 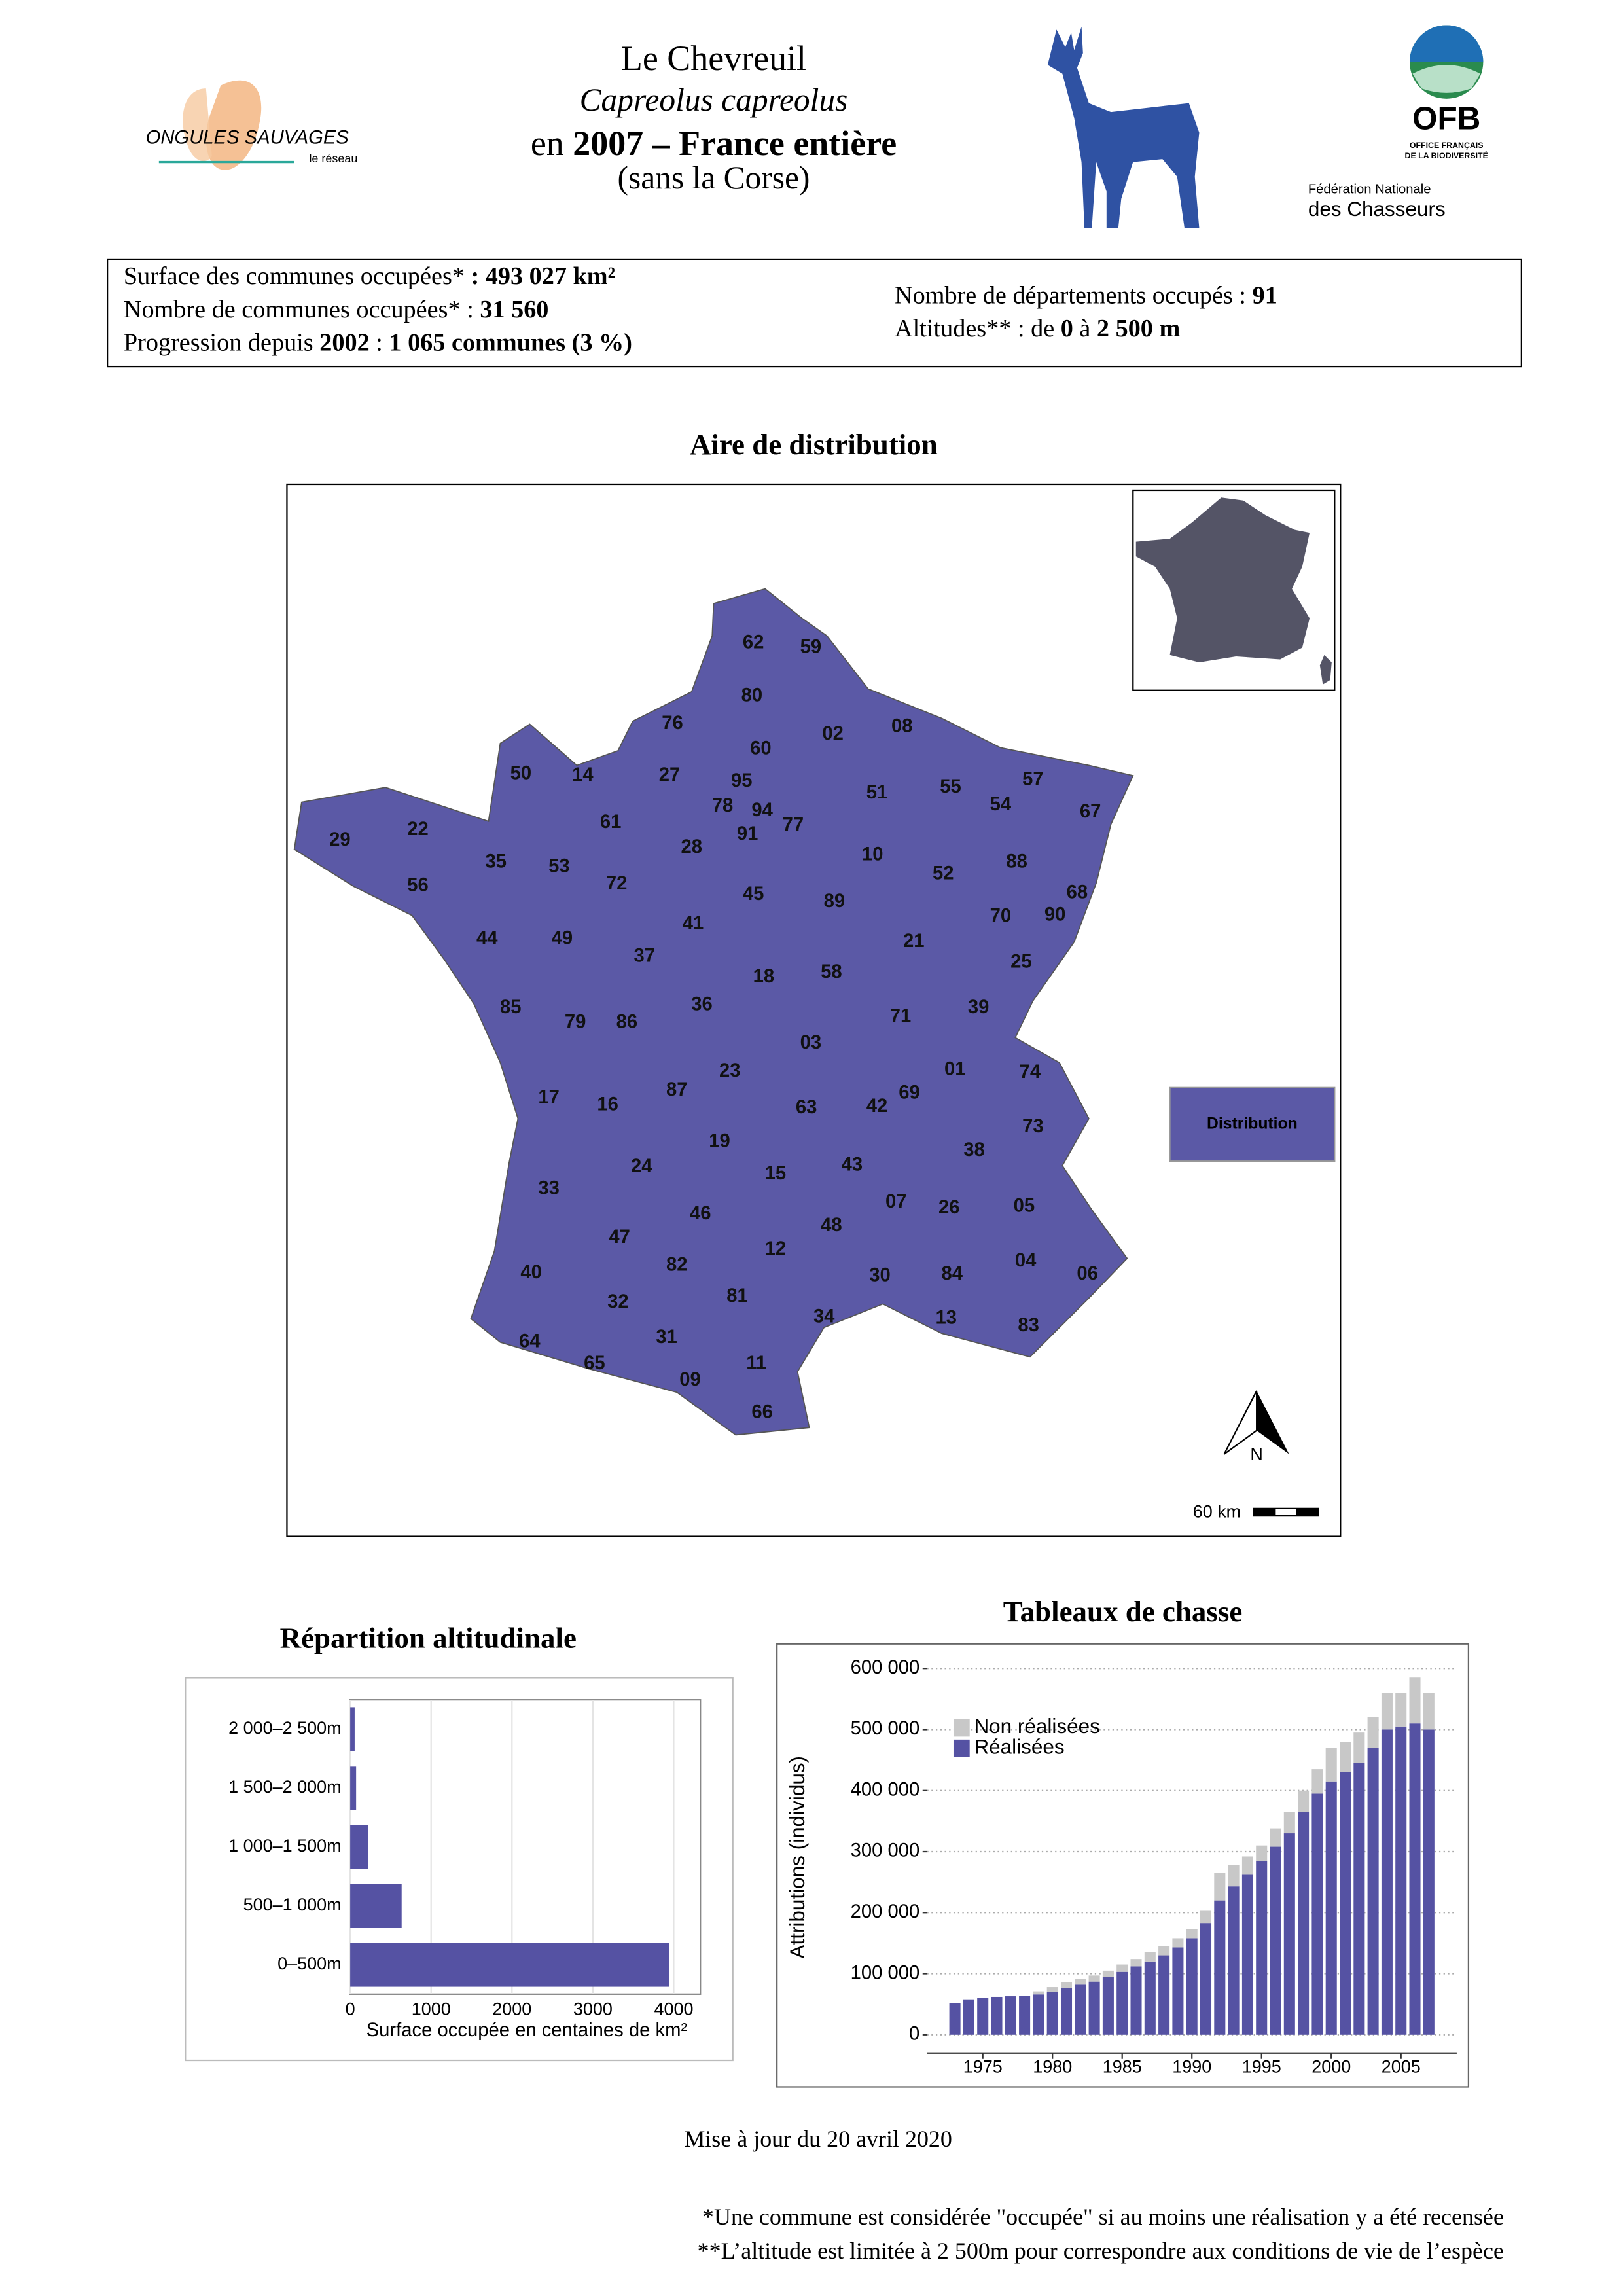 What do you see at coordinates (761, 748) in the screenshot?
I see `department-label: 60` at bounding box center [761, 748].